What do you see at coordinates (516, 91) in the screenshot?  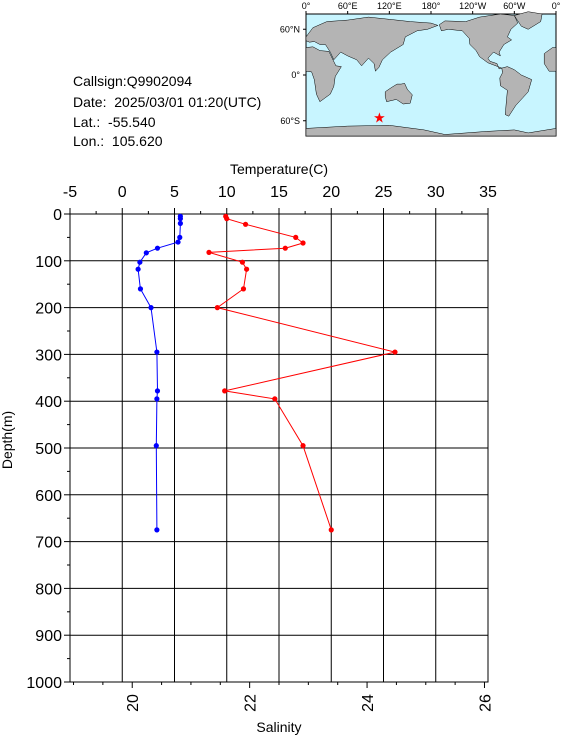 I see `map-south-america` at bounding box center [516, 91].